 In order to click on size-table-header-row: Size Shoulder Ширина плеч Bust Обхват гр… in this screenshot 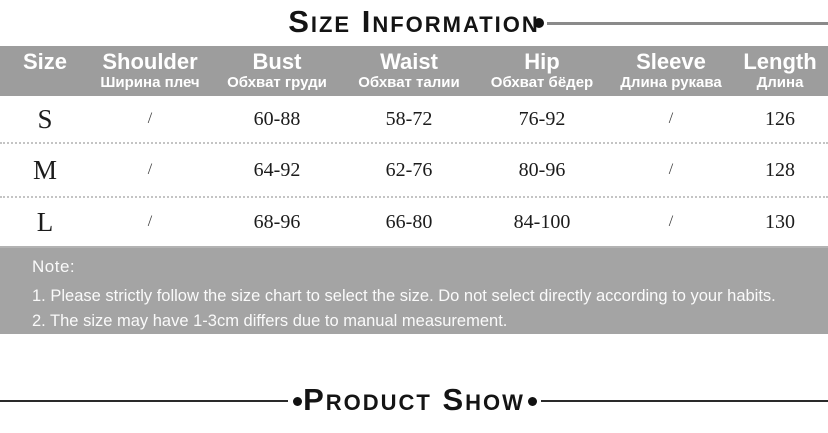, I will do `click(414, 71)`.